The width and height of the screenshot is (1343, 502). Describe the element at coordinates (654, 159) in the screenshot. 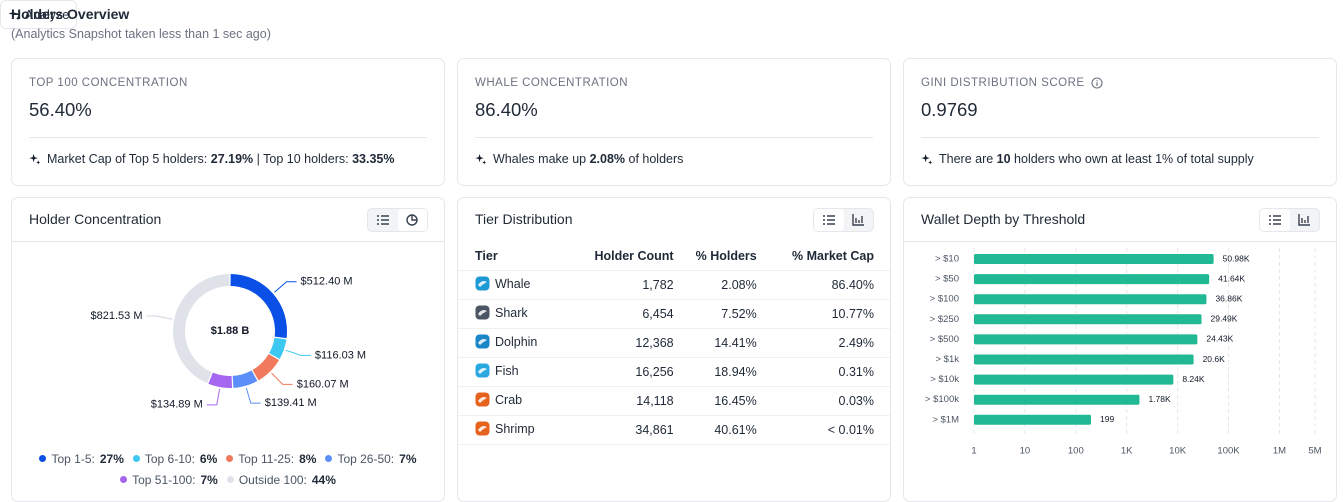

I see `note-text: of holders` at that location.